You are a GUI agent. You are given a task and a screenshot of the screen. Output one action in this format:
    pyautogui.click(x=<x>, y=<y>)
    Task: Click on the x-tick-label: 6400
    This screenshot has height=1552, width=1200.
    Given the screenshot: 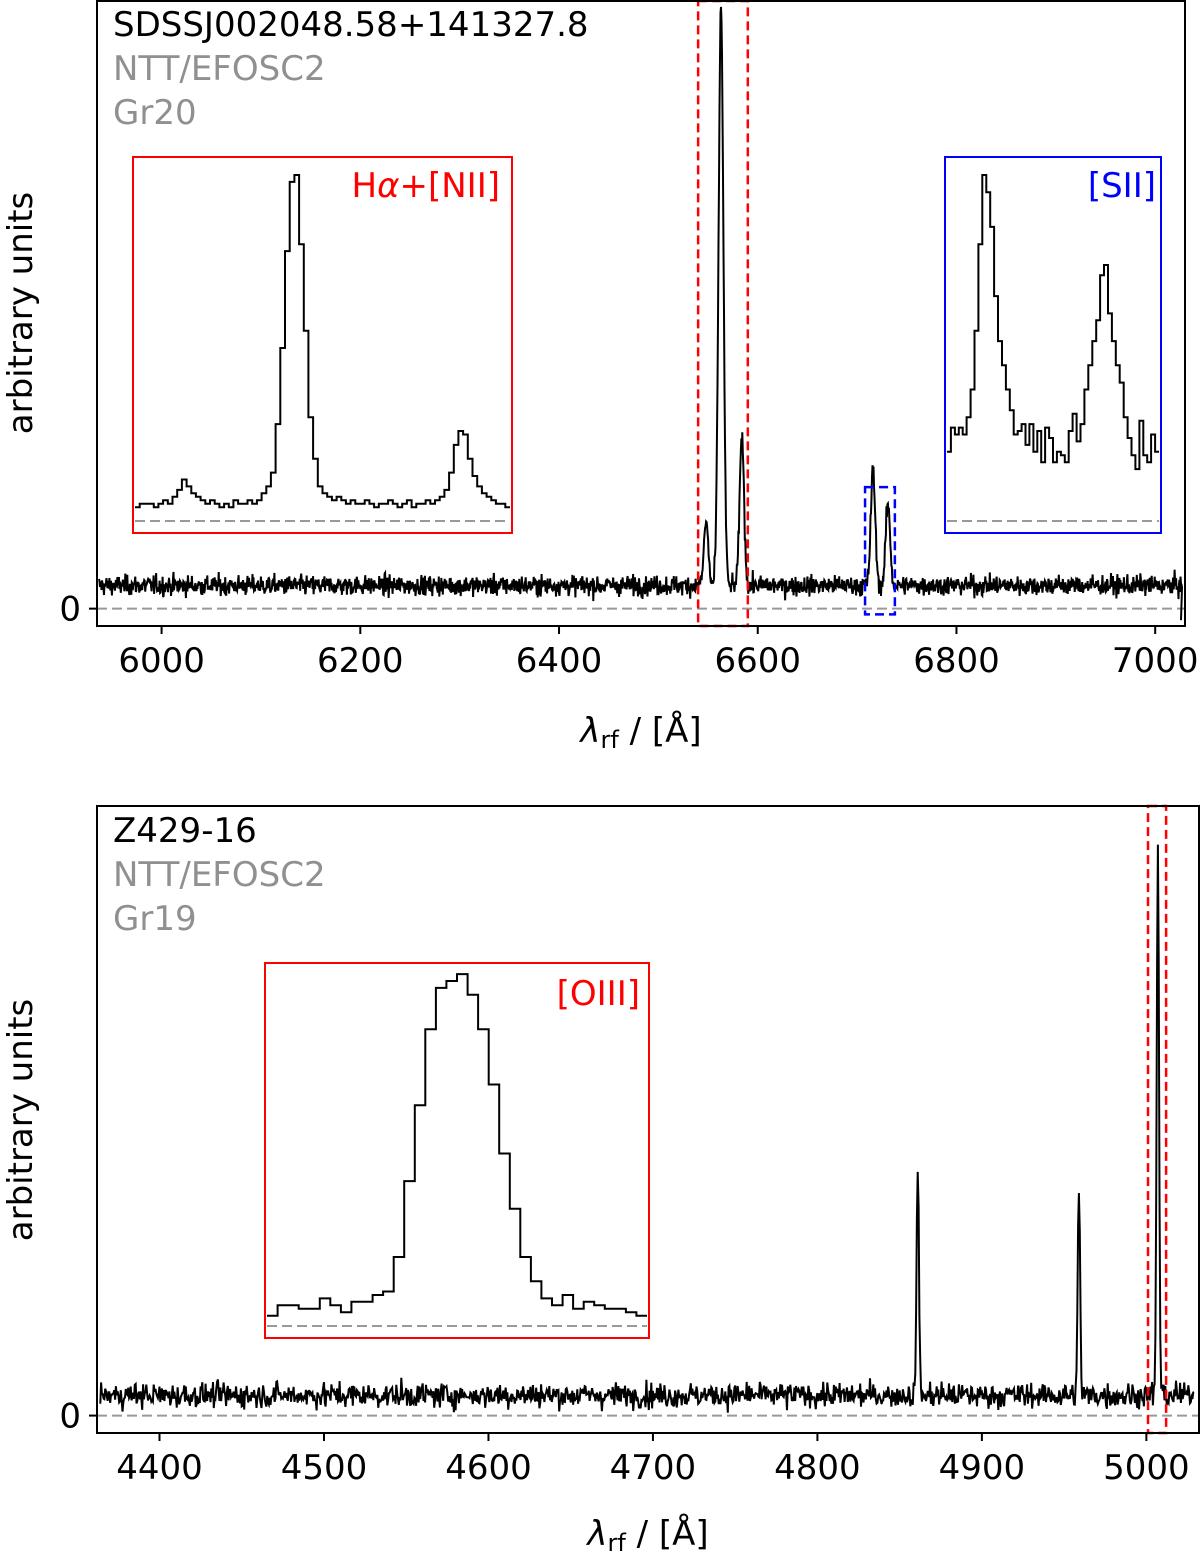 What is the action you would take?
    pyautogui.click(x=559, y=661)
    